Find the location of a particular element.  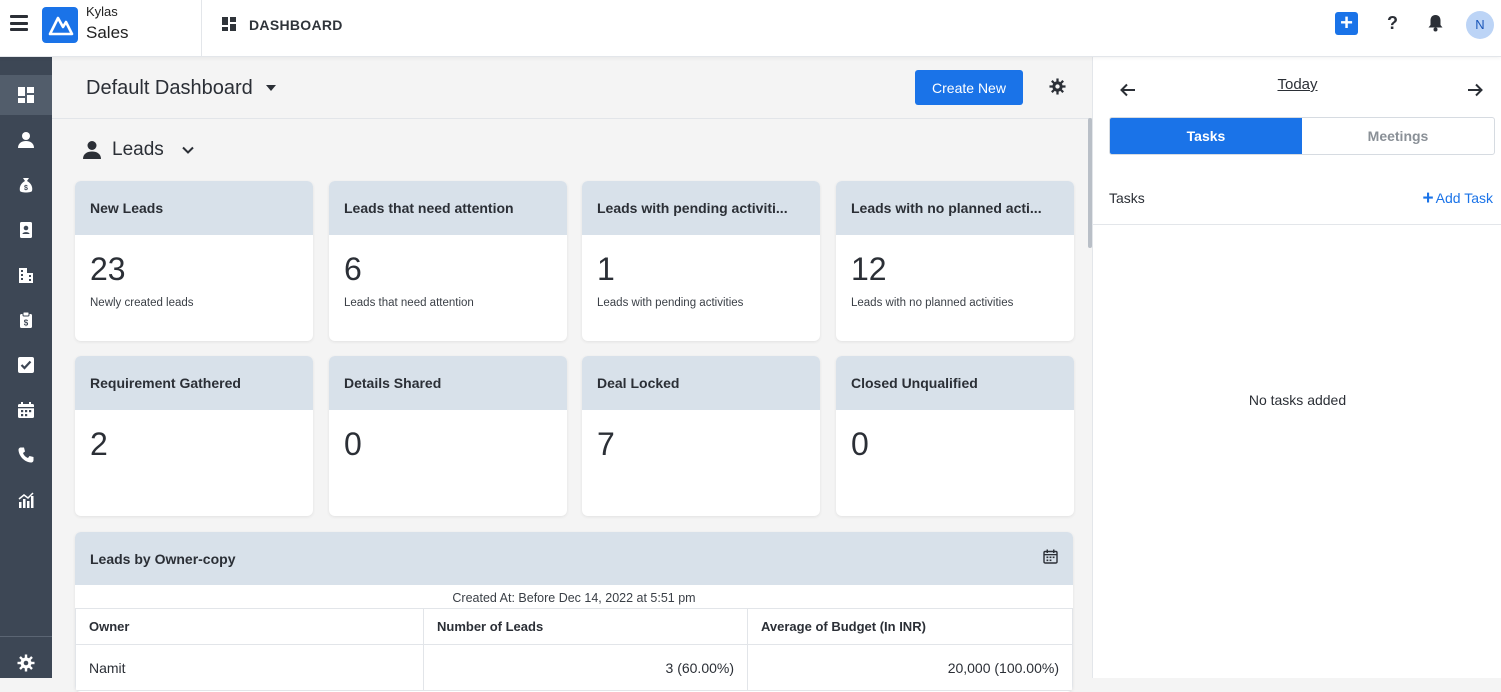

sidebar-item-quotes: $ is located at coordinates (26, 320).